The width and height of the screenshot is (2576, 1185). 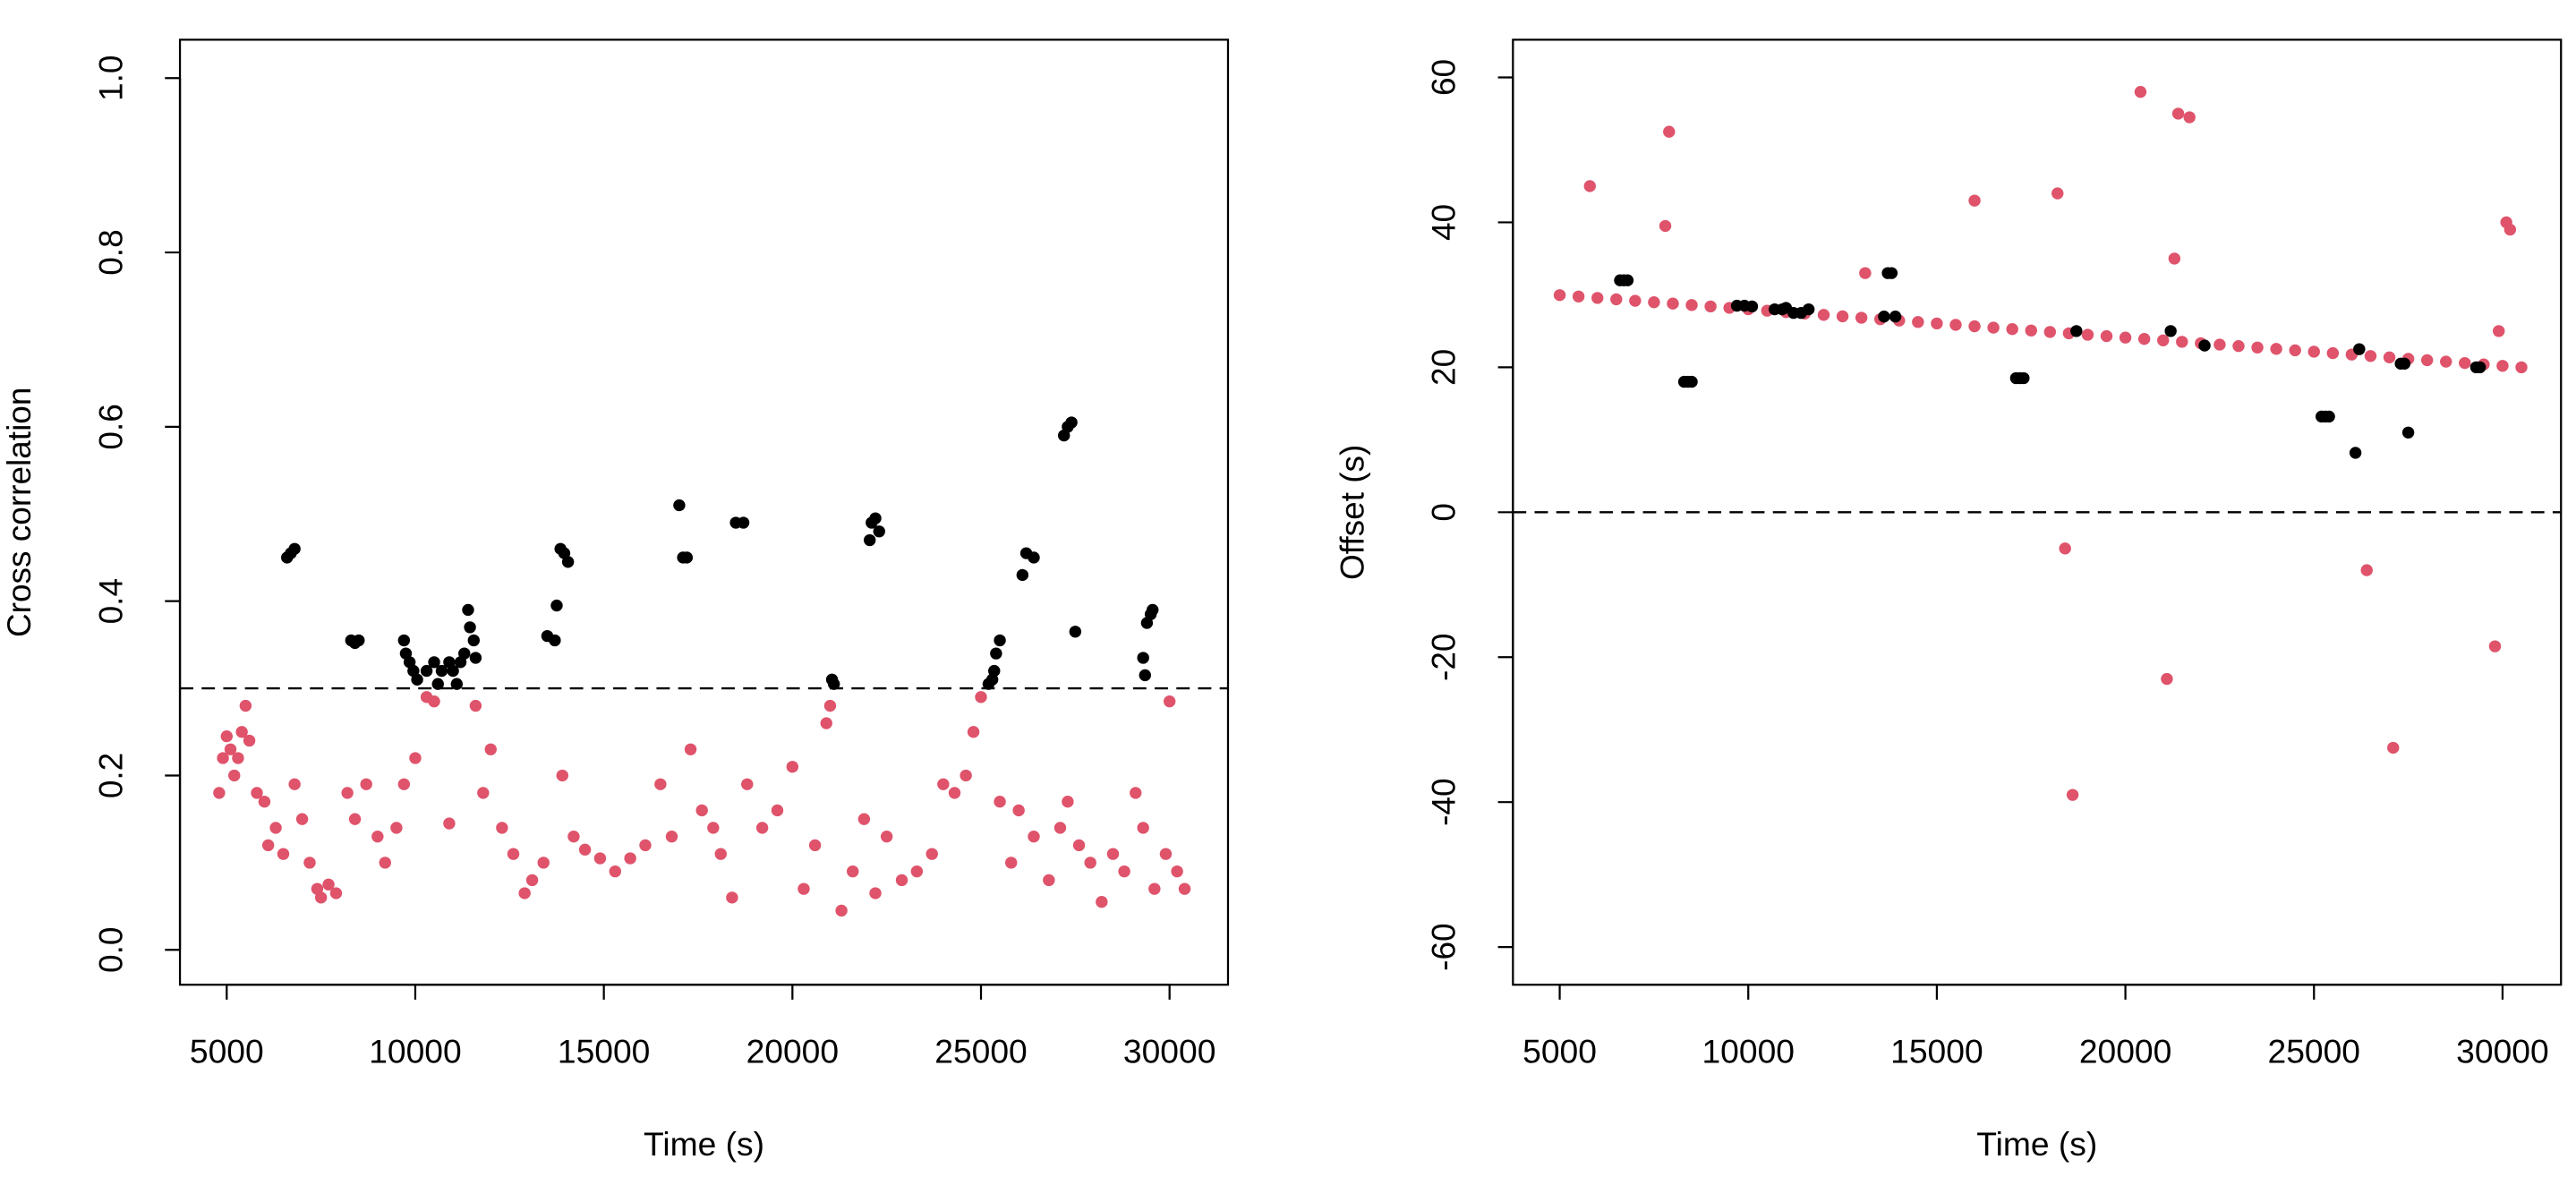 I want to click on y-tick-label: 0.2, so click(x=110, y=775).